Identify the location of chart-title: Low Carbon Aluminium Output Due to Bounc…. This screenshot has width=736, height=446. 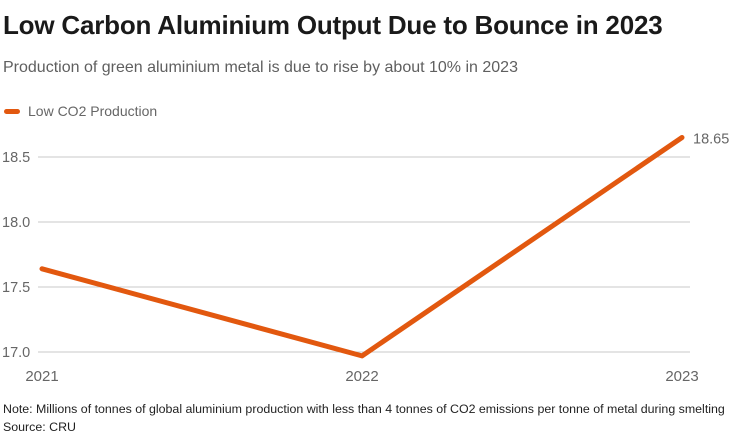
(333, 25).